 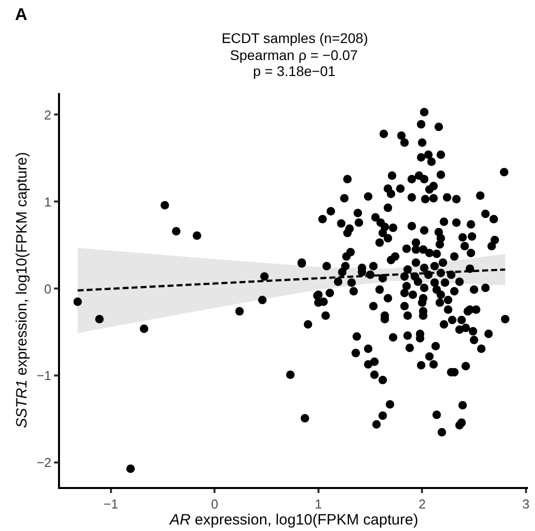 I want to click on x-tick-label: −1, so click(x=110, y=504).